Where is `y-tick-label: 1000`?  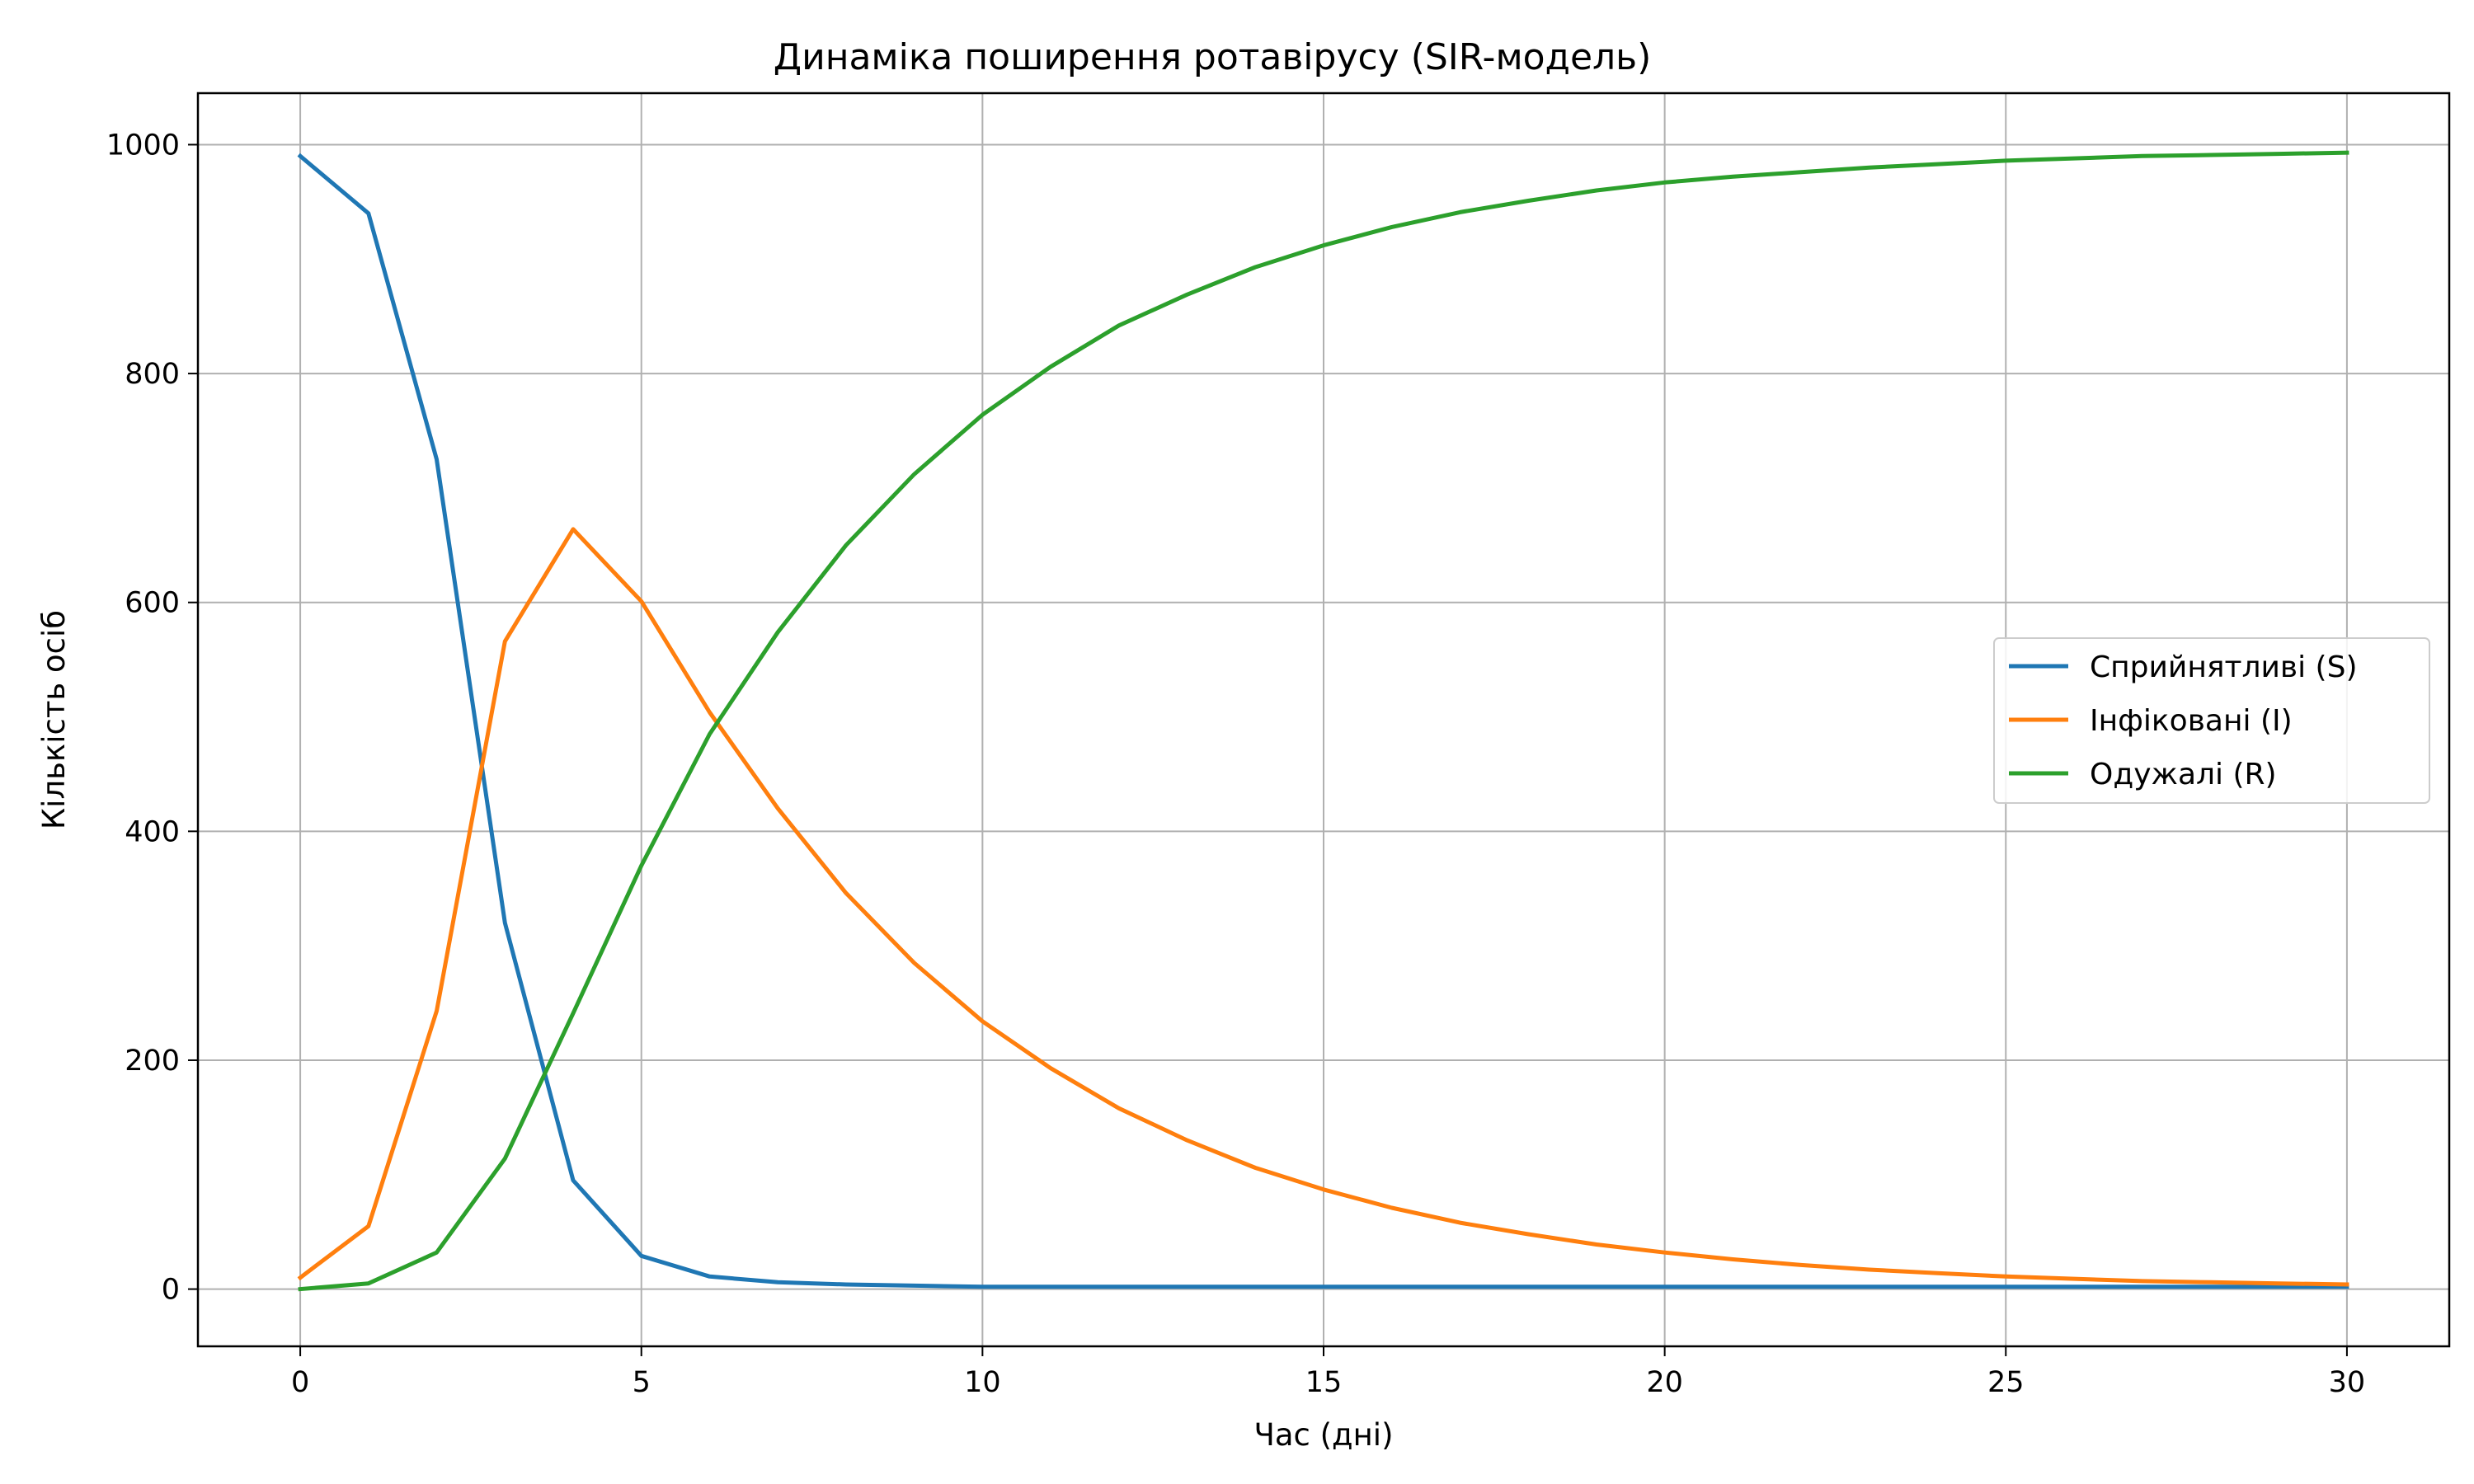
y-tick-label: 1000 is located at coordinates (143, 145).